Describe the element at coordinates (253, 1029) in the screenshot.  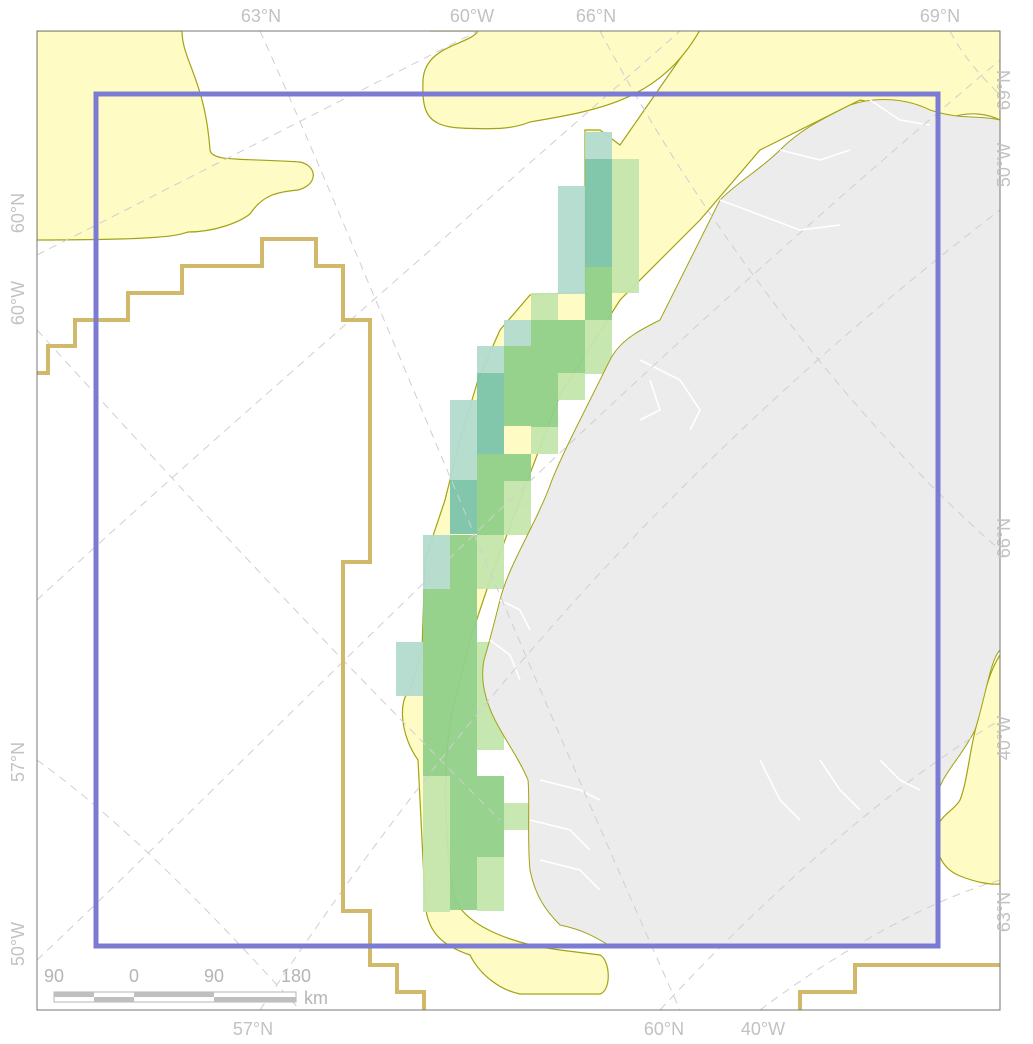
I see `label-bottom-1: 57°N` at that location.